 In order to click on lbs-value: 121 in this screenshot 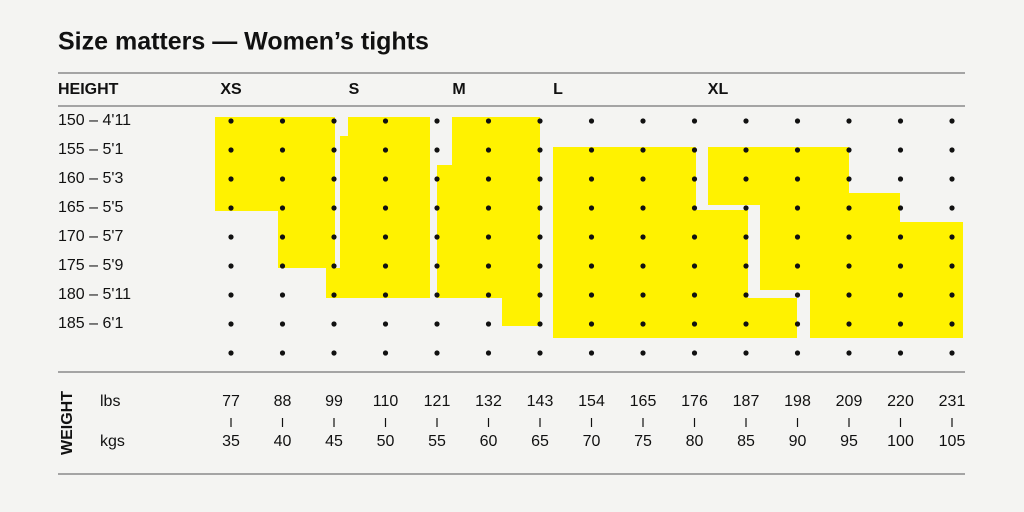, I will do `click(437, 401)`.